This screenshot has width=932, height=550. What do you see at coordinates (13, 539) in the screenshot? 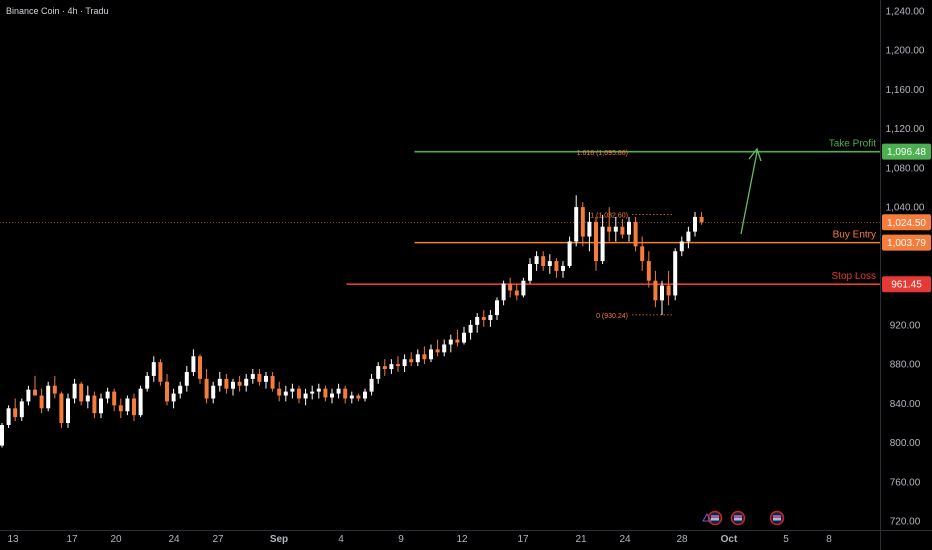
I see `time-tick-label: 13` at bounding box center [13, 539].